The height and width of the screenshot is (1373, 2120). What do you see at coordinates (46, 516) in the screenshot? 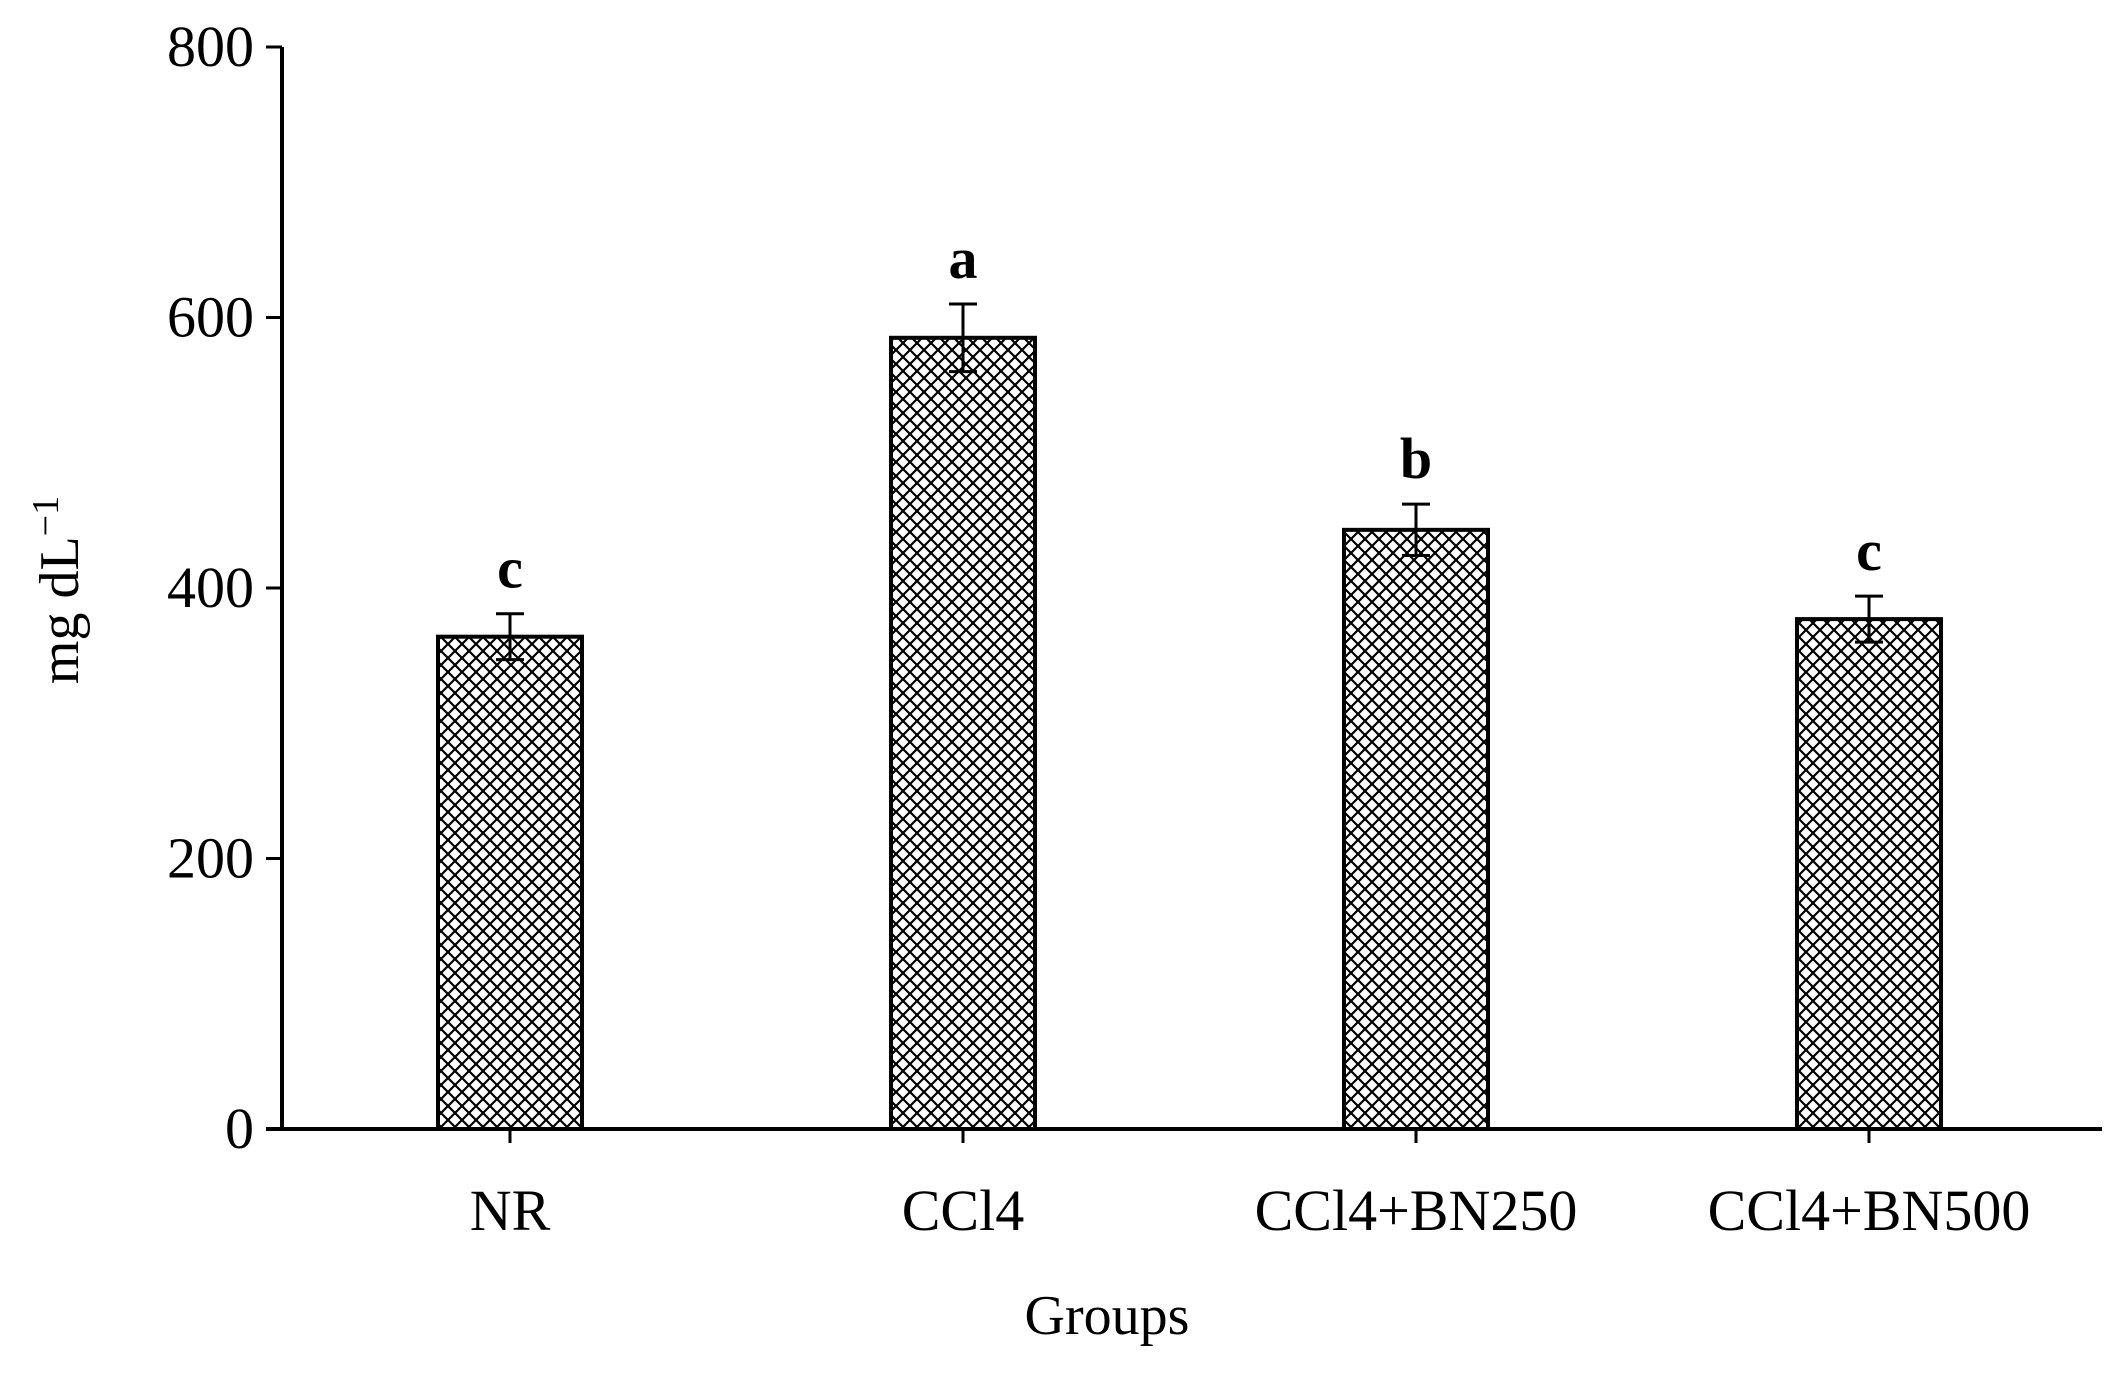
I see `y-axis-label-superscript: −1` at bounding box center [46, 516].